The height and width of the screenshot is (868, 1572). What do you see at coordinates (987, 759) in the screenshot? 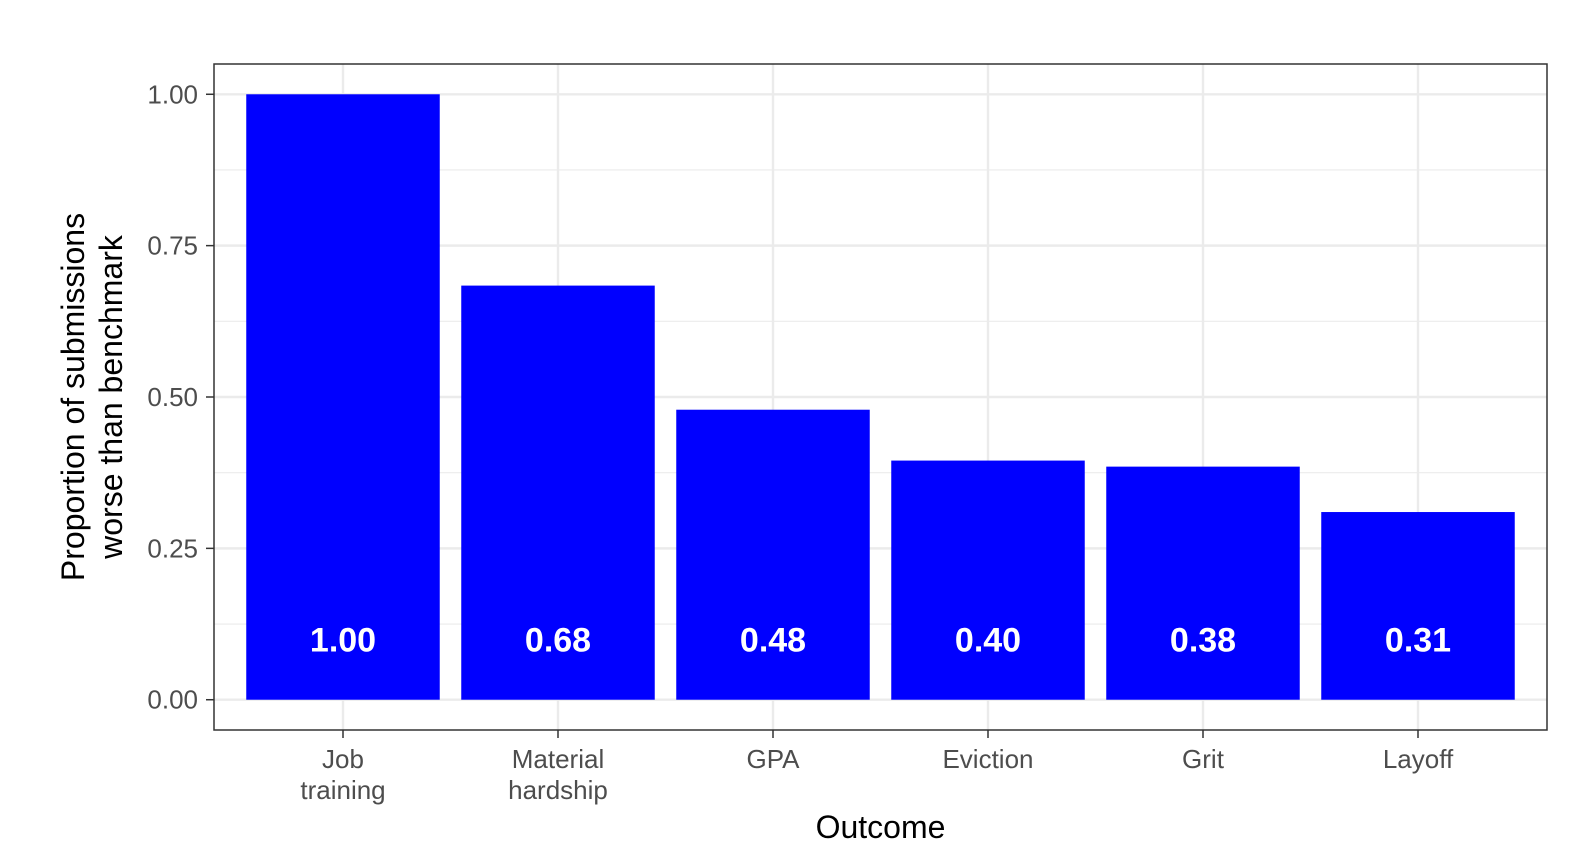
I see `x-tick-label: Eviction` at bounding box center [987, 759].